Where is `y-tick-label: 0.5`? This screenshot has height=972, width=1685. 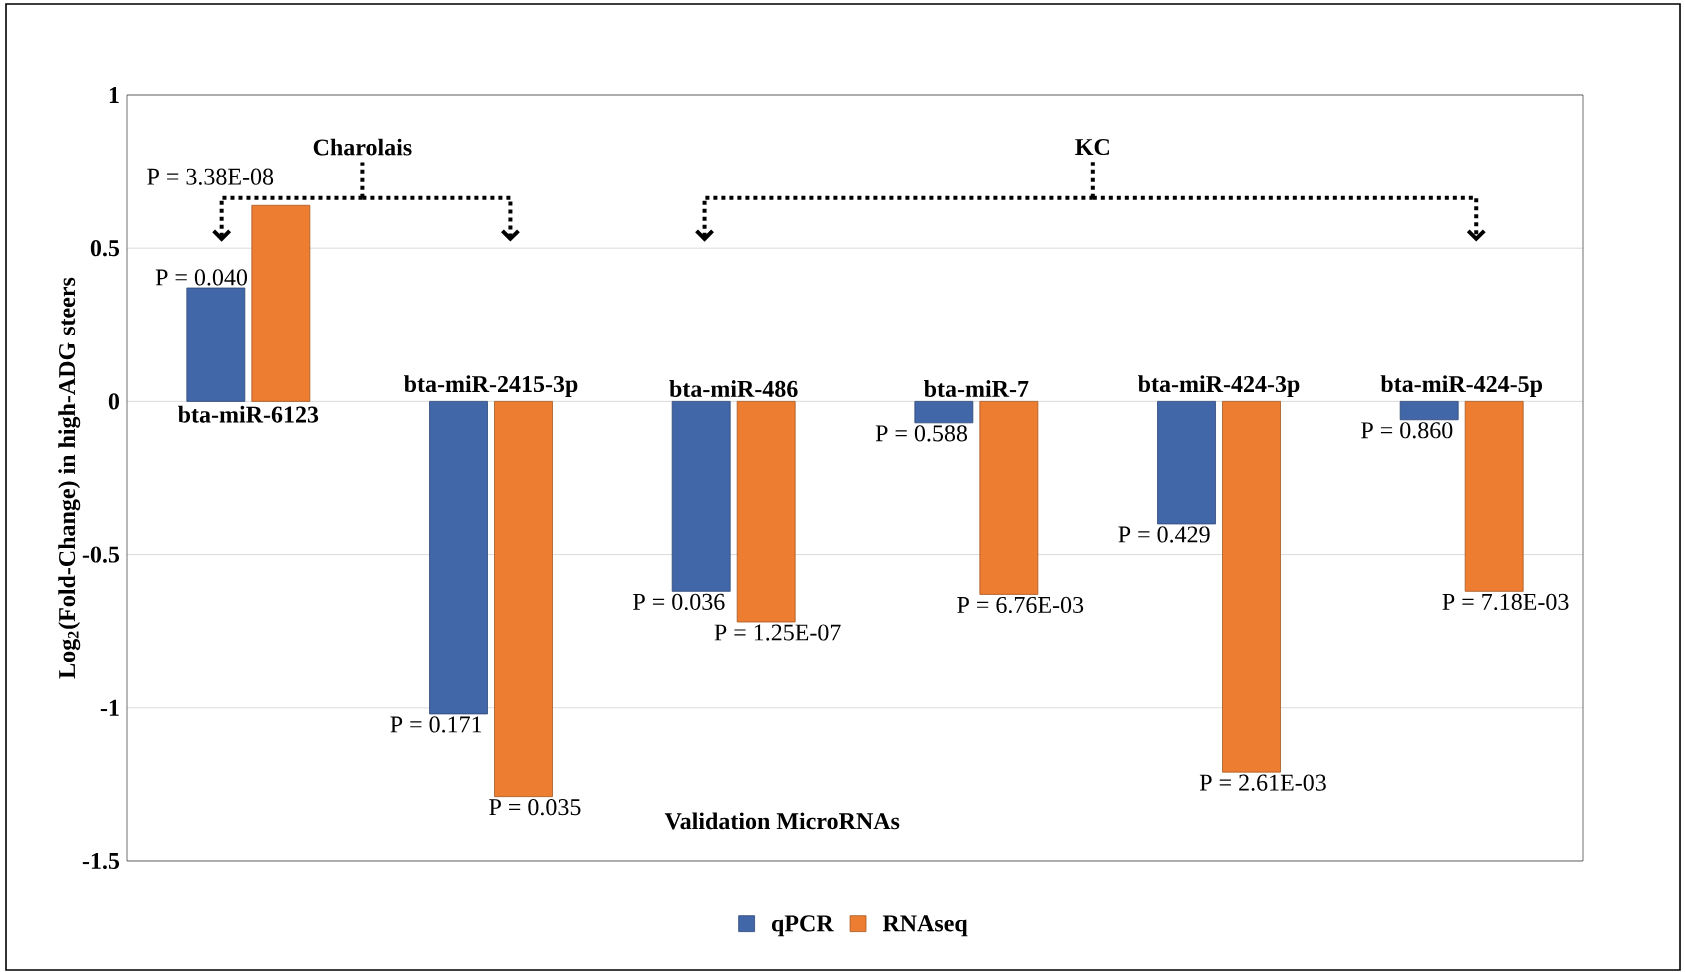 y-tick-label: 0.5 is located at coordinates (105, 248).